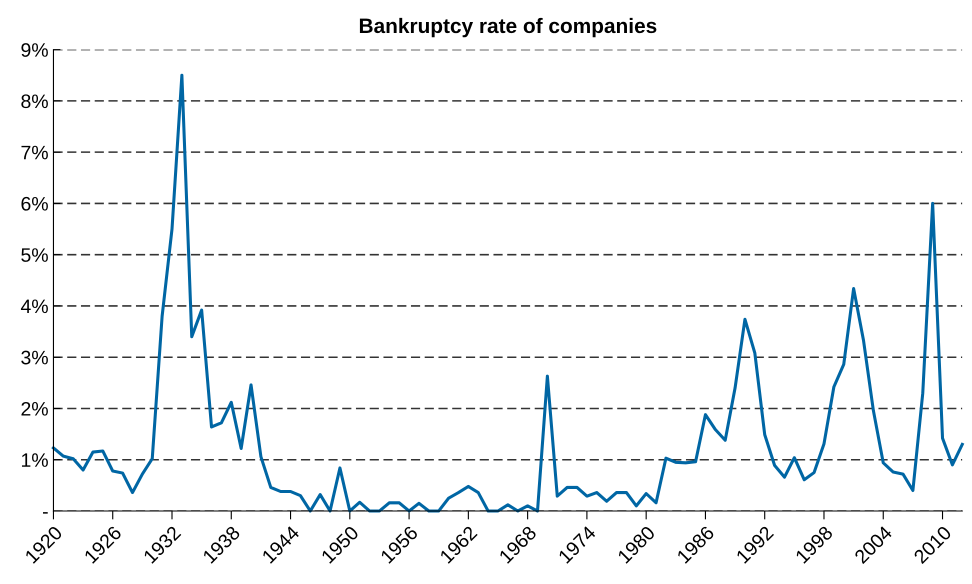 This screenshot has height=584, width=972. What do you see at coordinates (34, 101) in the screenshot?
I see `y-tick-label: 8%` at bounding box center [34, 101].